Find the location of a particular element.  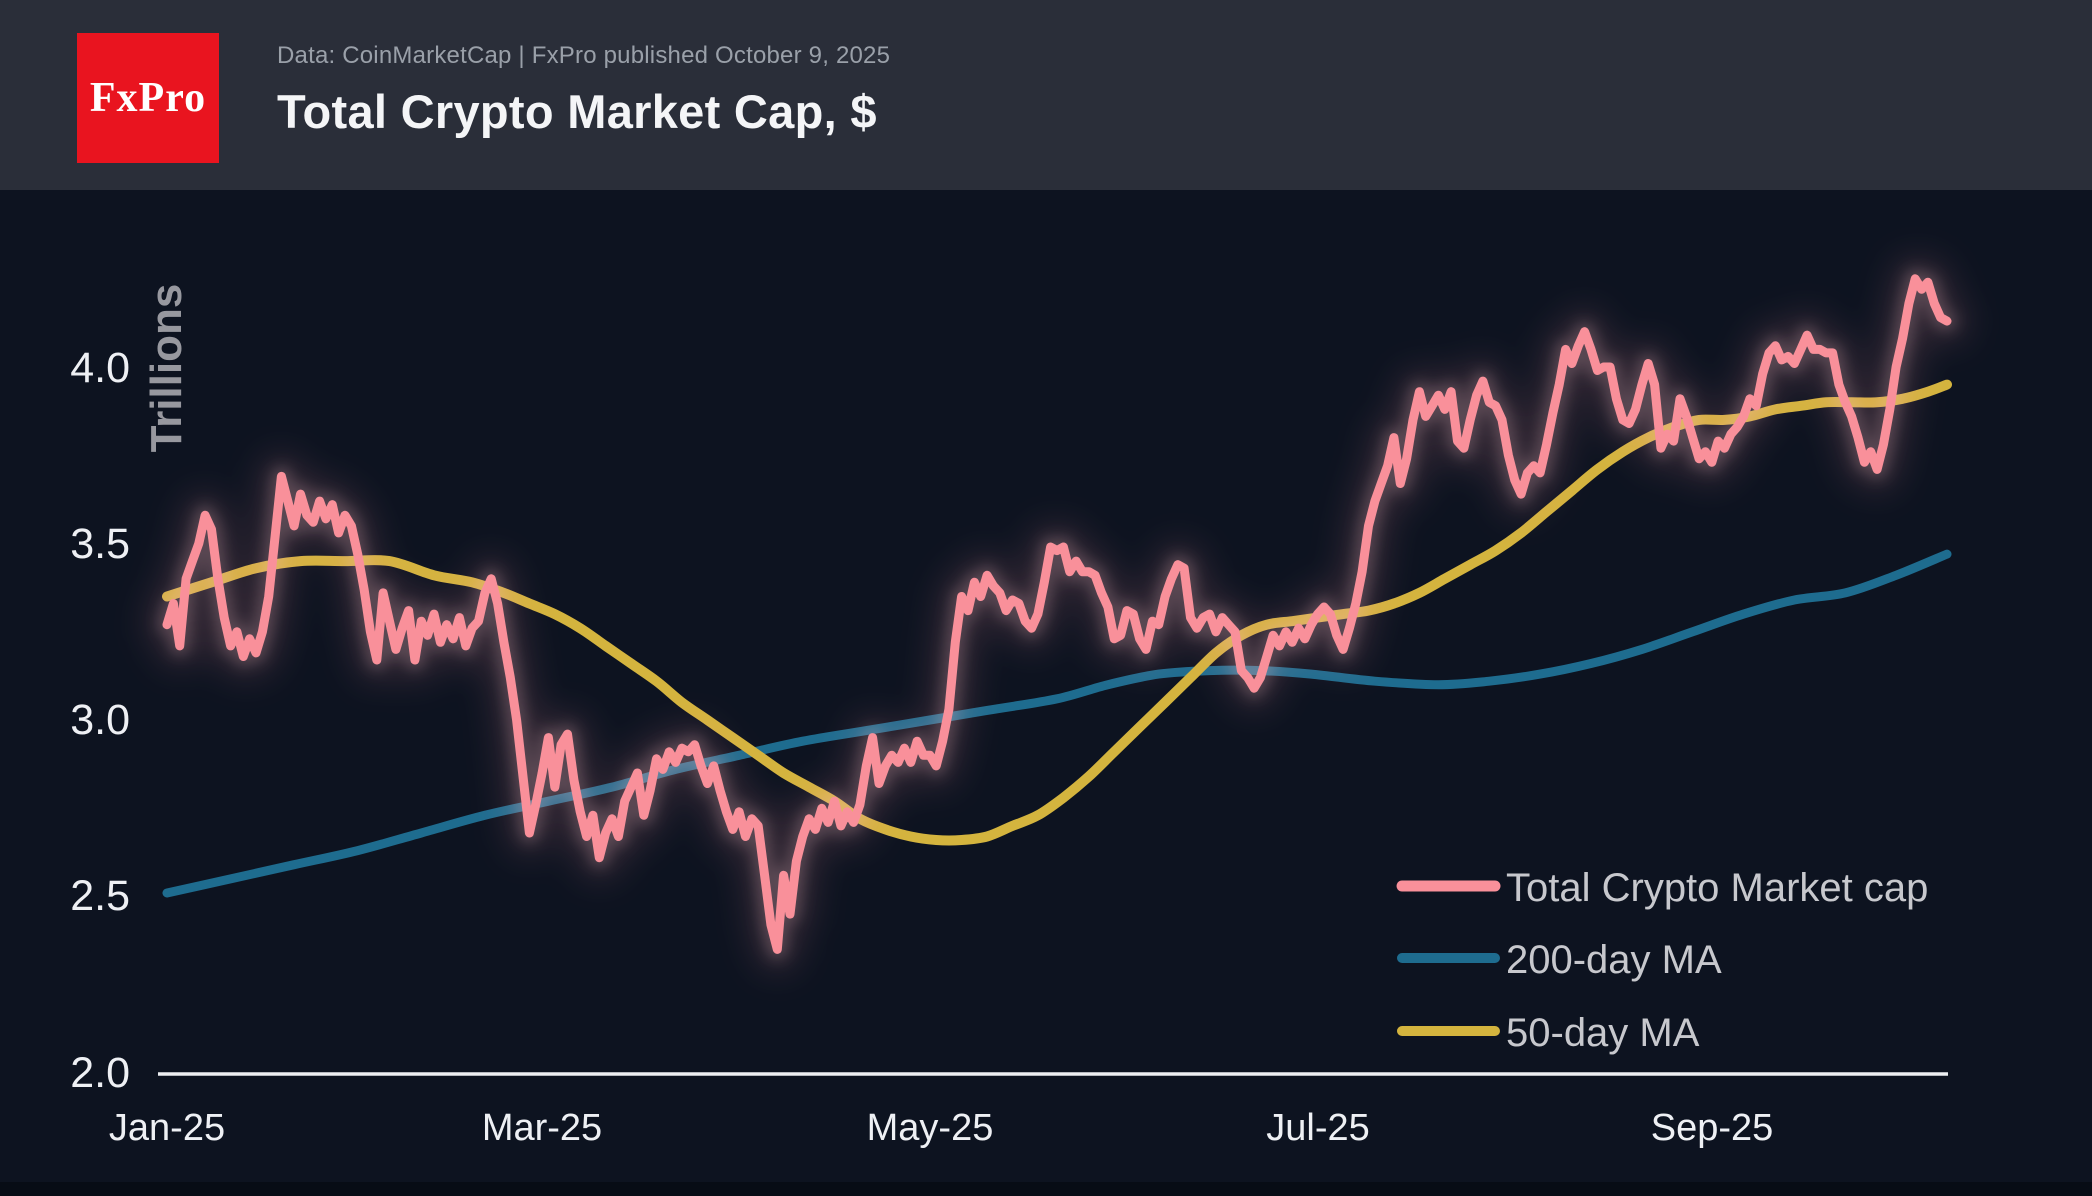

x-tick-may-25: May-25 is located at coordinates (930, 1128).